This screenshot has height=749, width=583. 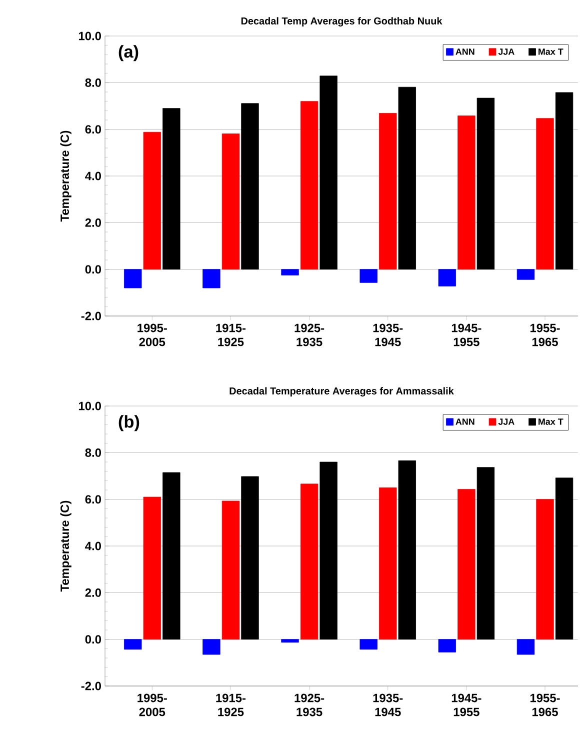 I want to click on annotation: (a), so click(x=128, y=53).